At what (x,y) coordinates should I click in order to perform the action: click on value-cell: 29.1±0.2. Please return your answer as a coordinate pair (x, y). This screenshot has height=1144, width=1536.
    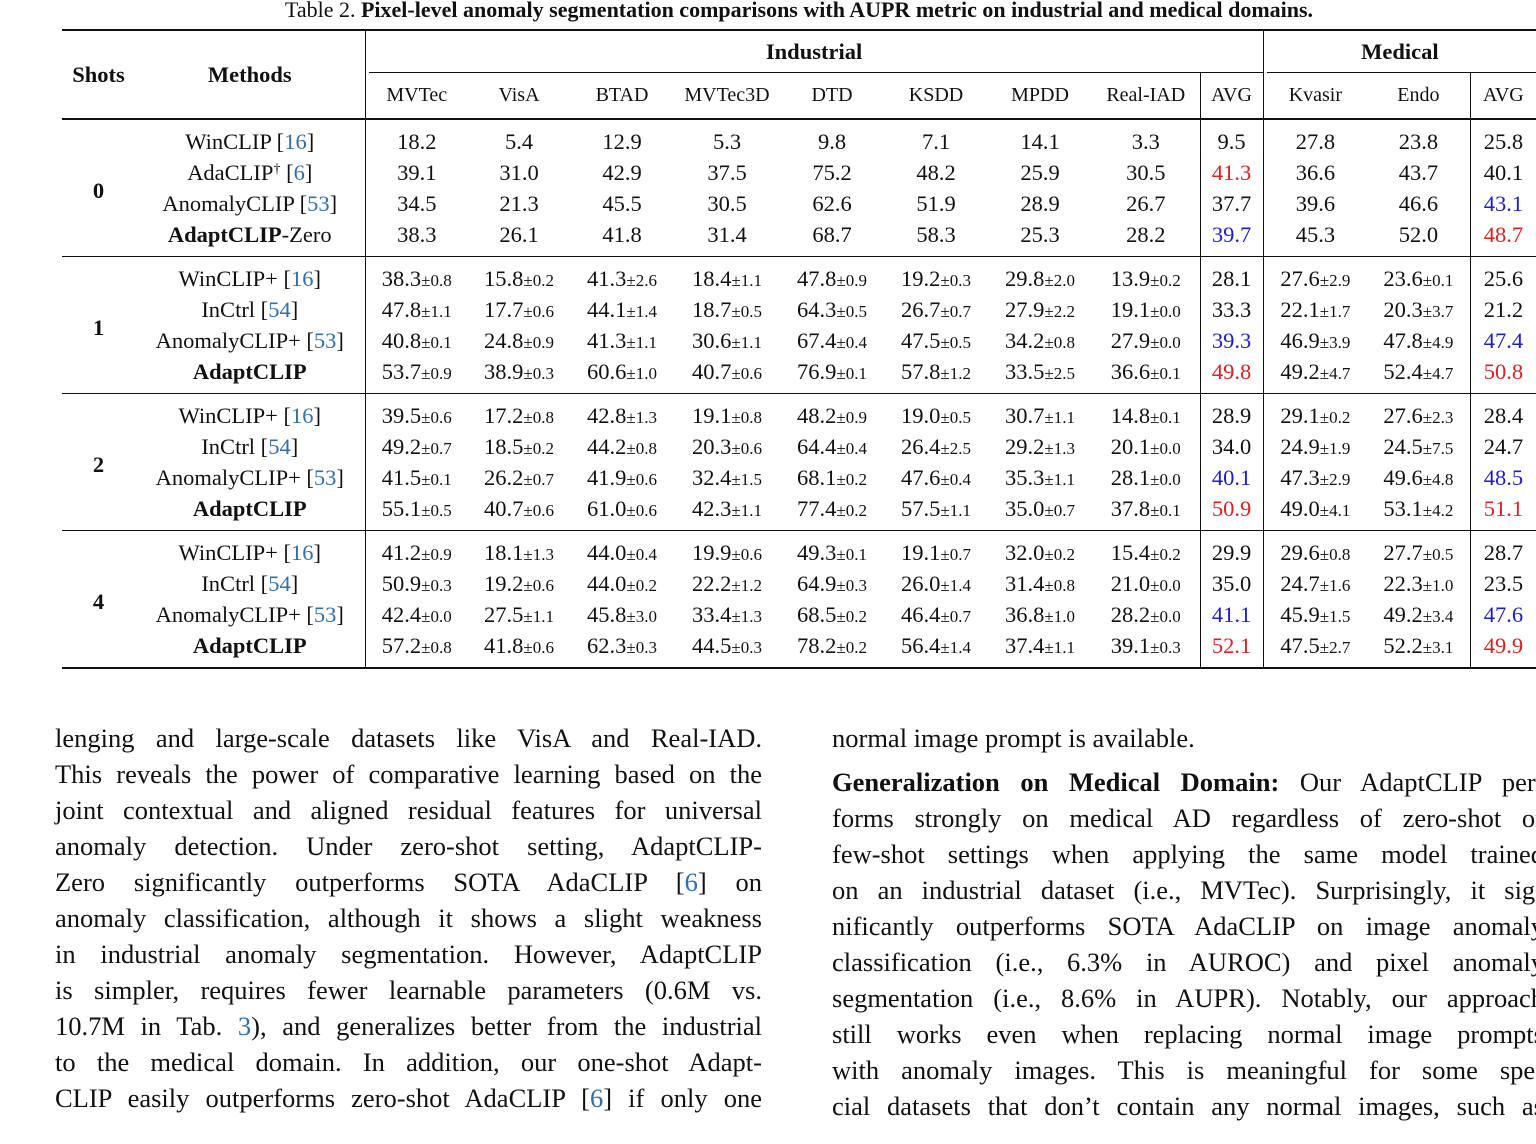
    Looking at the image, I should click on (1315, 412).